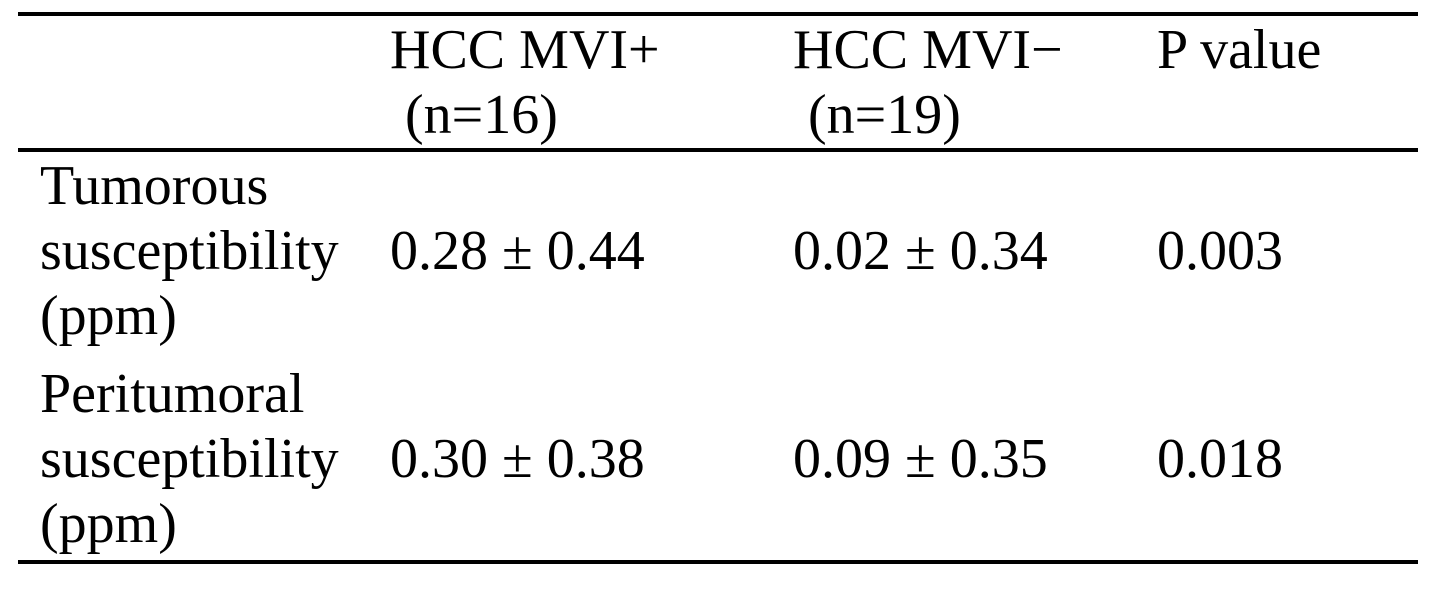  Describe the element at coordinates (1239, 50) in the screenshot. I see `header-line: P value` at that location.